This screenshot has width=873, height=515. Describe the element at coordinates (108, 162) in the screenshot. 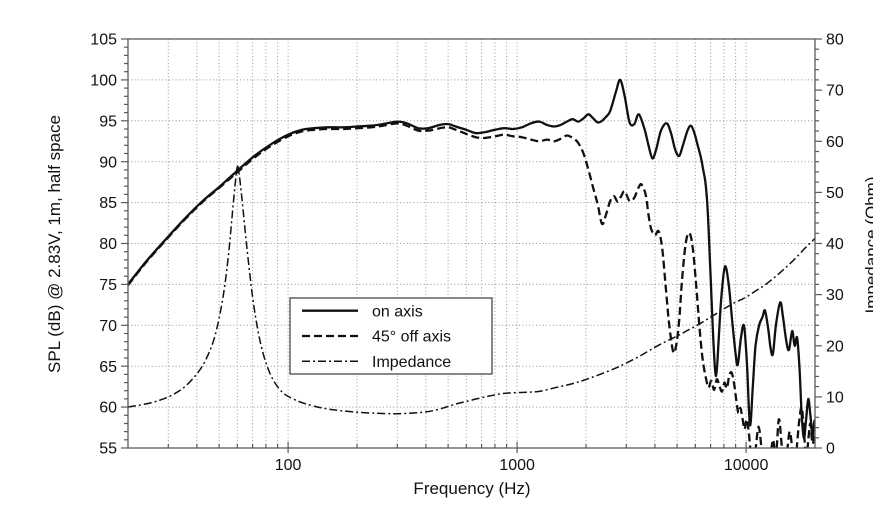

I see `y-left-tick-label: 90` at that location.